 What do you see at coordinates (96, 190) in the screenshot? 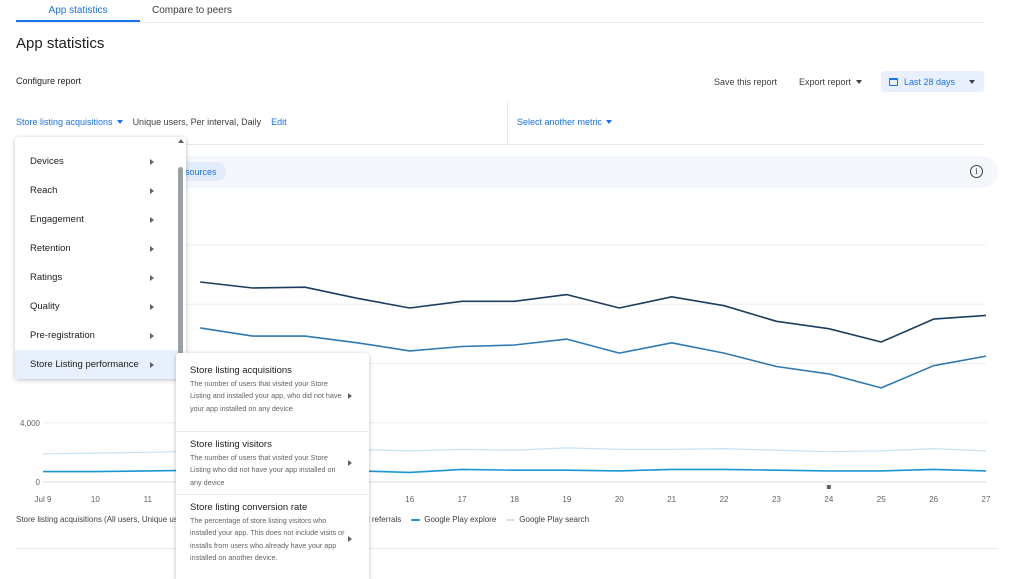
I see `menu-item-reach: Reach` at bounding box center [96, 190].